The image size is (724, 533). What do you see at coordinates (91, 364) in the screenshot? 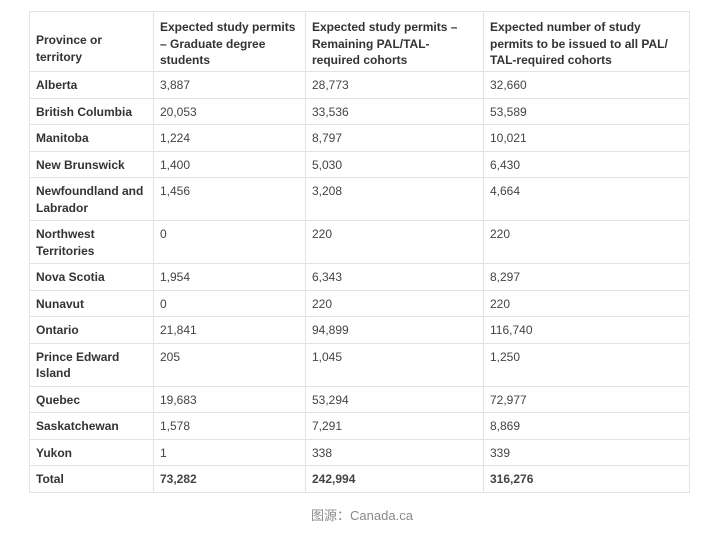
I see `province-cell: Prince Edward Island` at bounding box center [91, 364].